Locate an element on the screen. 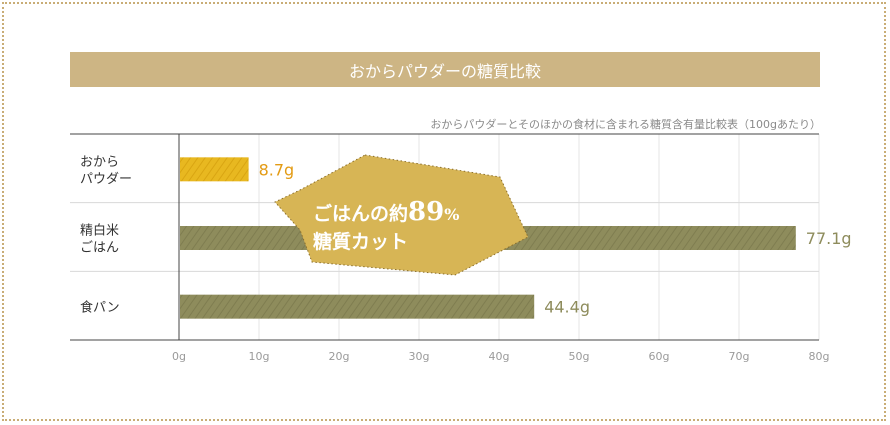 The image size is (890, 425). chart-title: おからパウダーの糖質比較 is located at coordinates (444, 71).